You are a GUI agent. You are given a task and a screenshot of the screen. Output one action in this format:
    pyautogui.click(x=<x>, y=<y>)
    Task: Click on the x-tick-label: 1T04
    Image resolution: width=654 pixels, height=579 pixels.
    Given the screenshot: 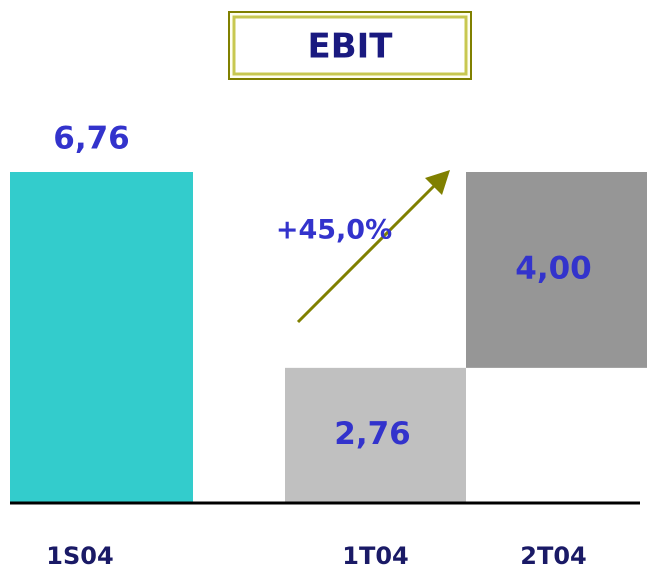 What is the action you would take?
    pyautogui.click(x=375, y=556)
    